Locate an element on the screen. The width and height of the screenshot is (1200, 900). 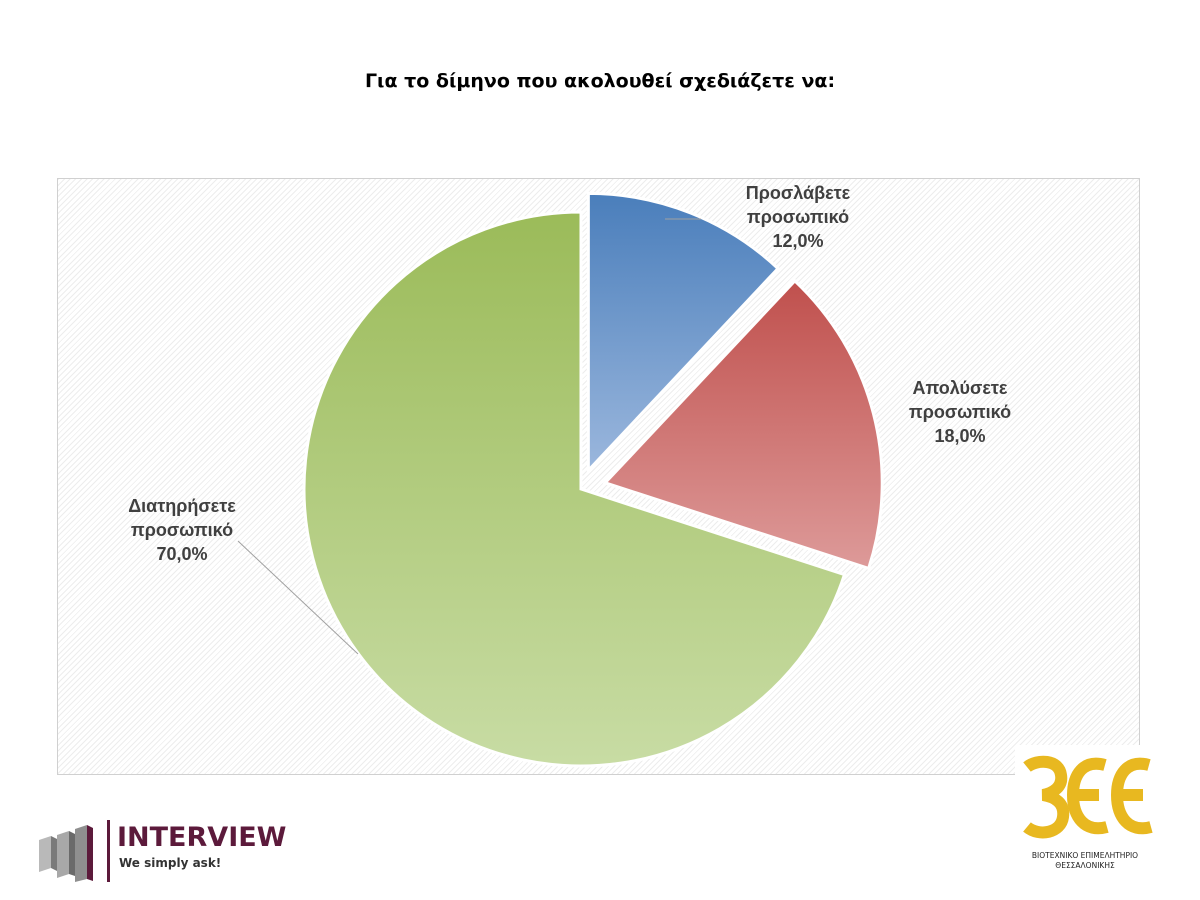
interview-logo: INTERVIEW We simply ask! is located at coordinates (167, 853).